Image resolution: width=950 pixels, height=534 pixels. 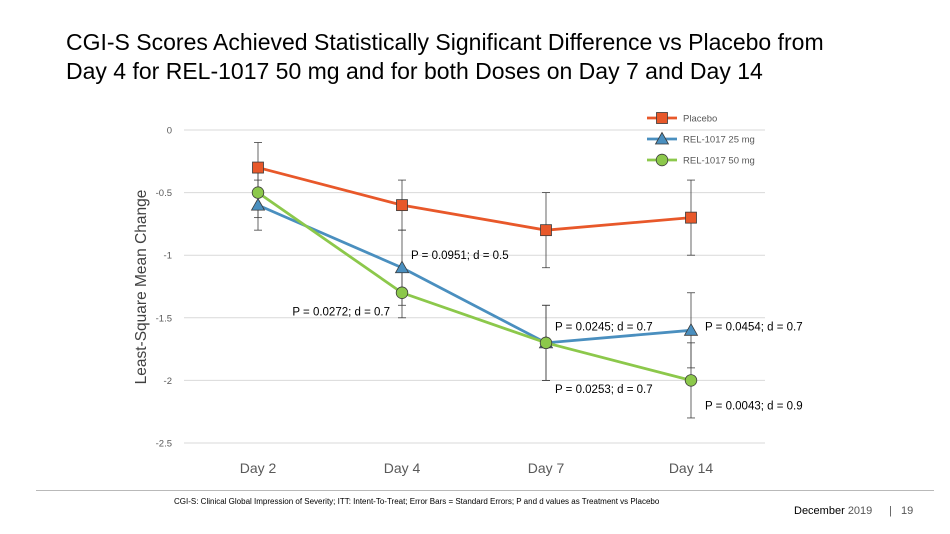 What do you see at coordinates (168, 381) in the screenshot?
I see `y-tick-label: -2` at bounding box center [168, 381].